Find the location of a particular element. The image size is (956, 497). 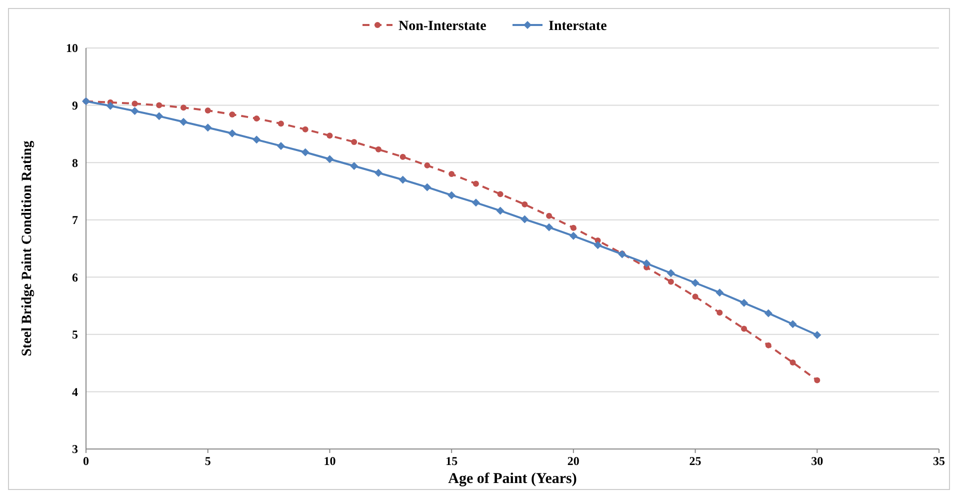

legend-label: Interstate is located at coordinates (577, 26).